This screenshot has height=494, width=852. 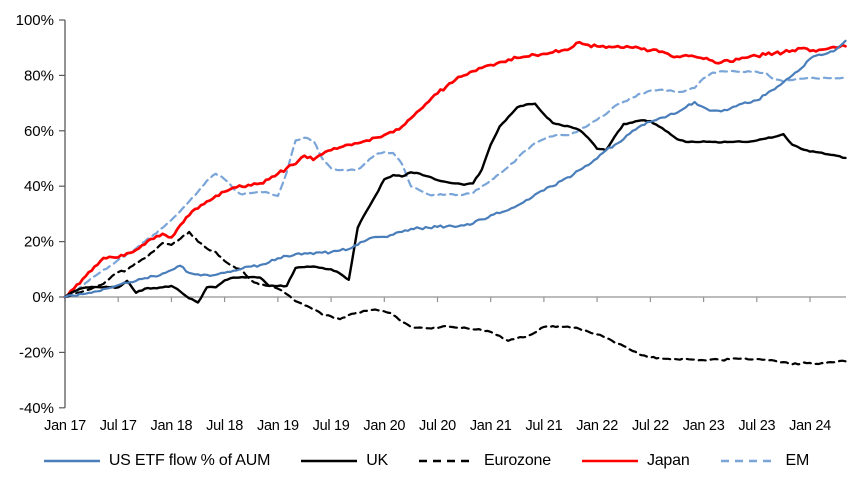 I want to click on legend-swatch-us-etf-flow-of-aum-line-icon, so click(x=71, y=461).